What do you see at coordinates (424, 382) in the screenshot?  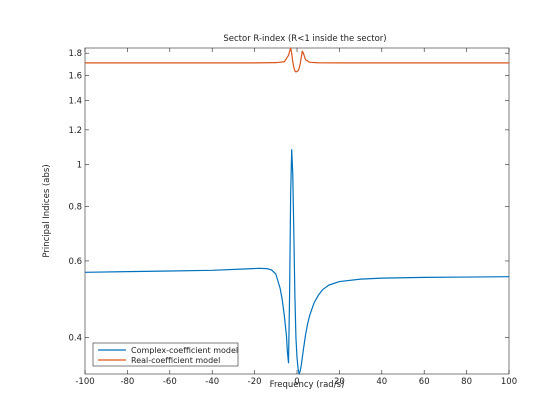 I see `x-tick-label: 60` at bounding box center [424, 382].